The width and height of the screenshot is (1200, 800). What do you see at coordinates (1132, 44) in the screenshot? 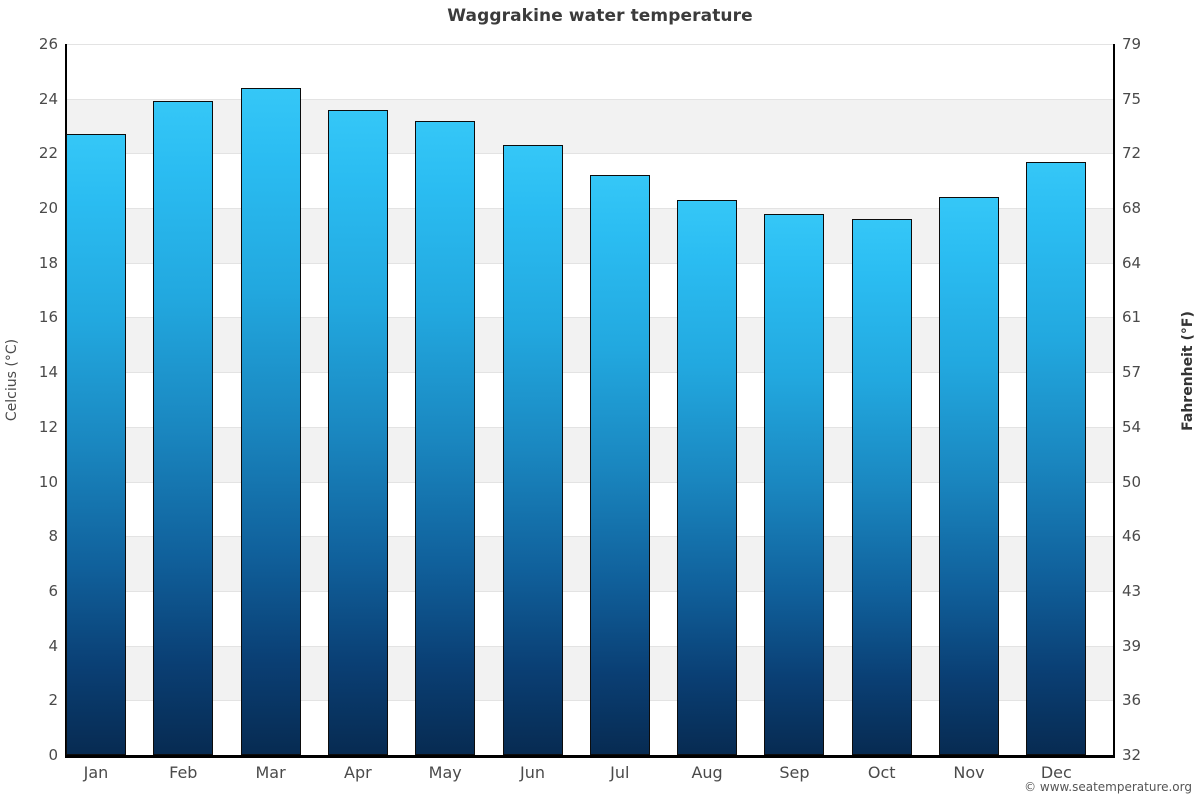
I see `right-tick-label: 79` at bounding box center [1132, 44].